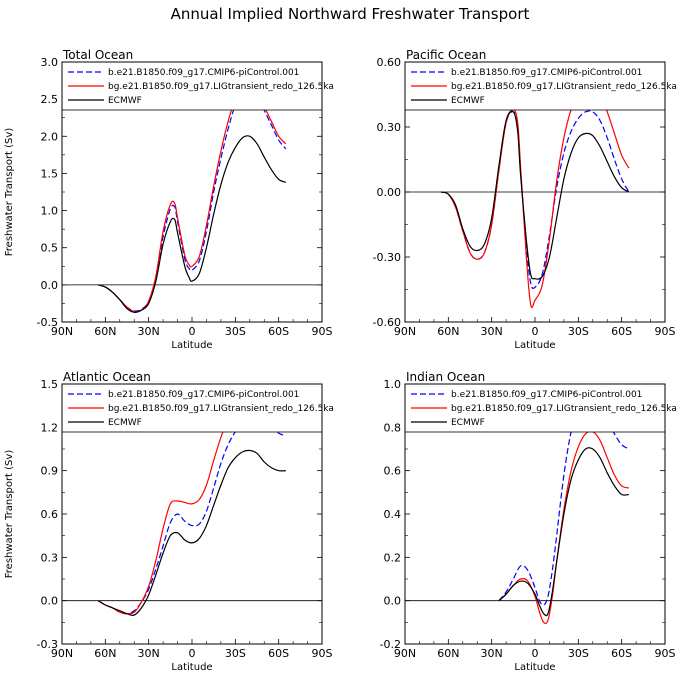 The width and height of the screenshot is (700, 700). I want to click on y-tick-label: 2.5, so click(50, 99).